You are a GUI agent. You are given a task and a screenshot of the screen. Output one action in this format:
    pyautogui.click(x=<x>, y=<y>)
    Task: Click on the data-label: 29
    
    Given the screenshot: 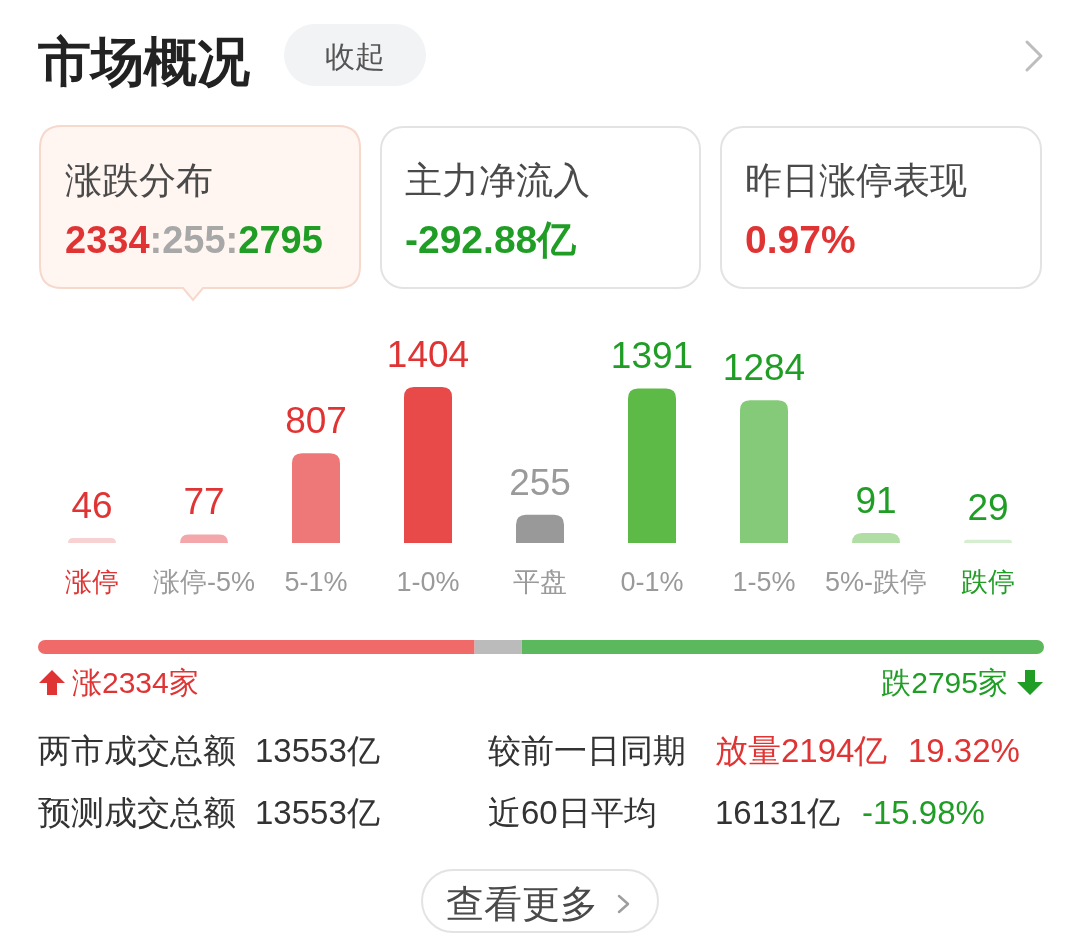 What is the action you would take?
    pyautogui.click(x=988, y=507)
    